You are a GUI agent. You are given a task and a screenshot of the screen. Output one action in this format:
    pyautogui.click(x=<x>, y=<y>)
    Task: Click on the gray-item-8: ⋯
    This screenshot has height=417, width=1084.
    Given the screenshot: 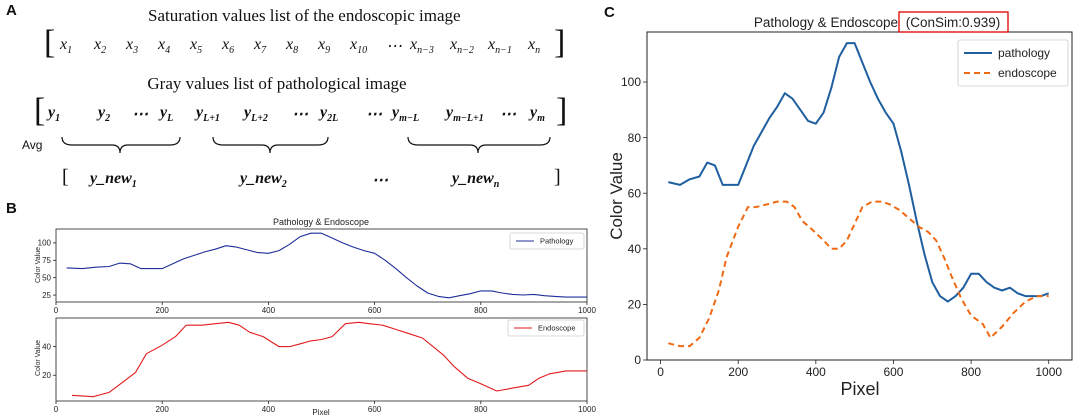 What is the action you would take?
    pyautogui.click(x=374, y=114)
    